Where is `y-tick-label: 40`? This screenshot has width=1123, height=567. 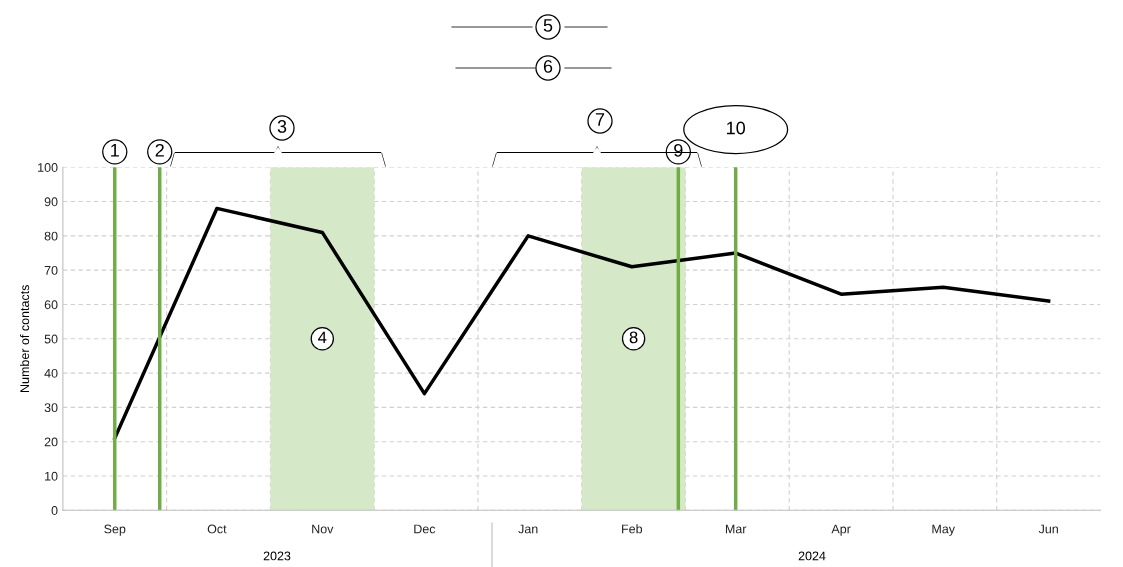
y-tick-label: 40 is located at coordinates (51, 373).